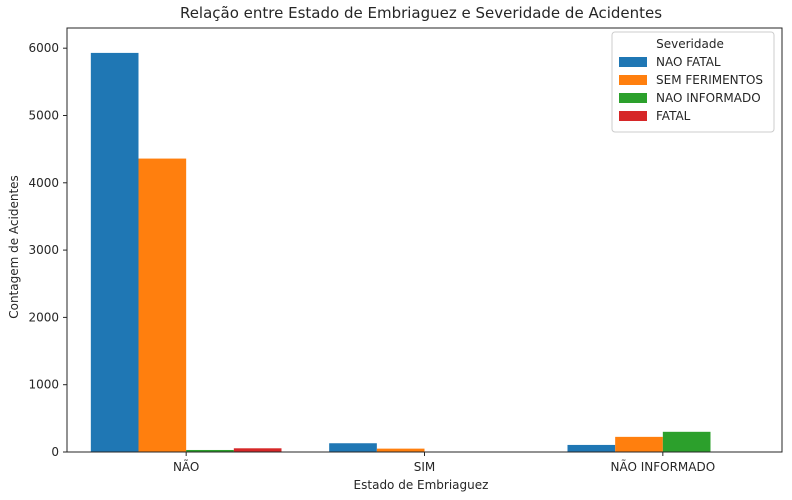 This screenshot has width=792, height=500. I want to click on x-tick-label: NÃO INFORMADO, so click(662, 466).